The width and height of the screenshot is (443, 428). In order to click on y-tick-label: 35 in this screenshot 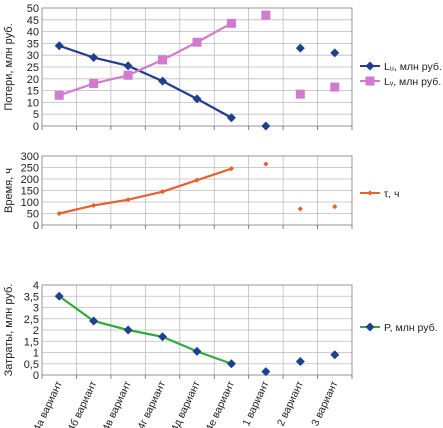, I will do `click(33, 44)`.